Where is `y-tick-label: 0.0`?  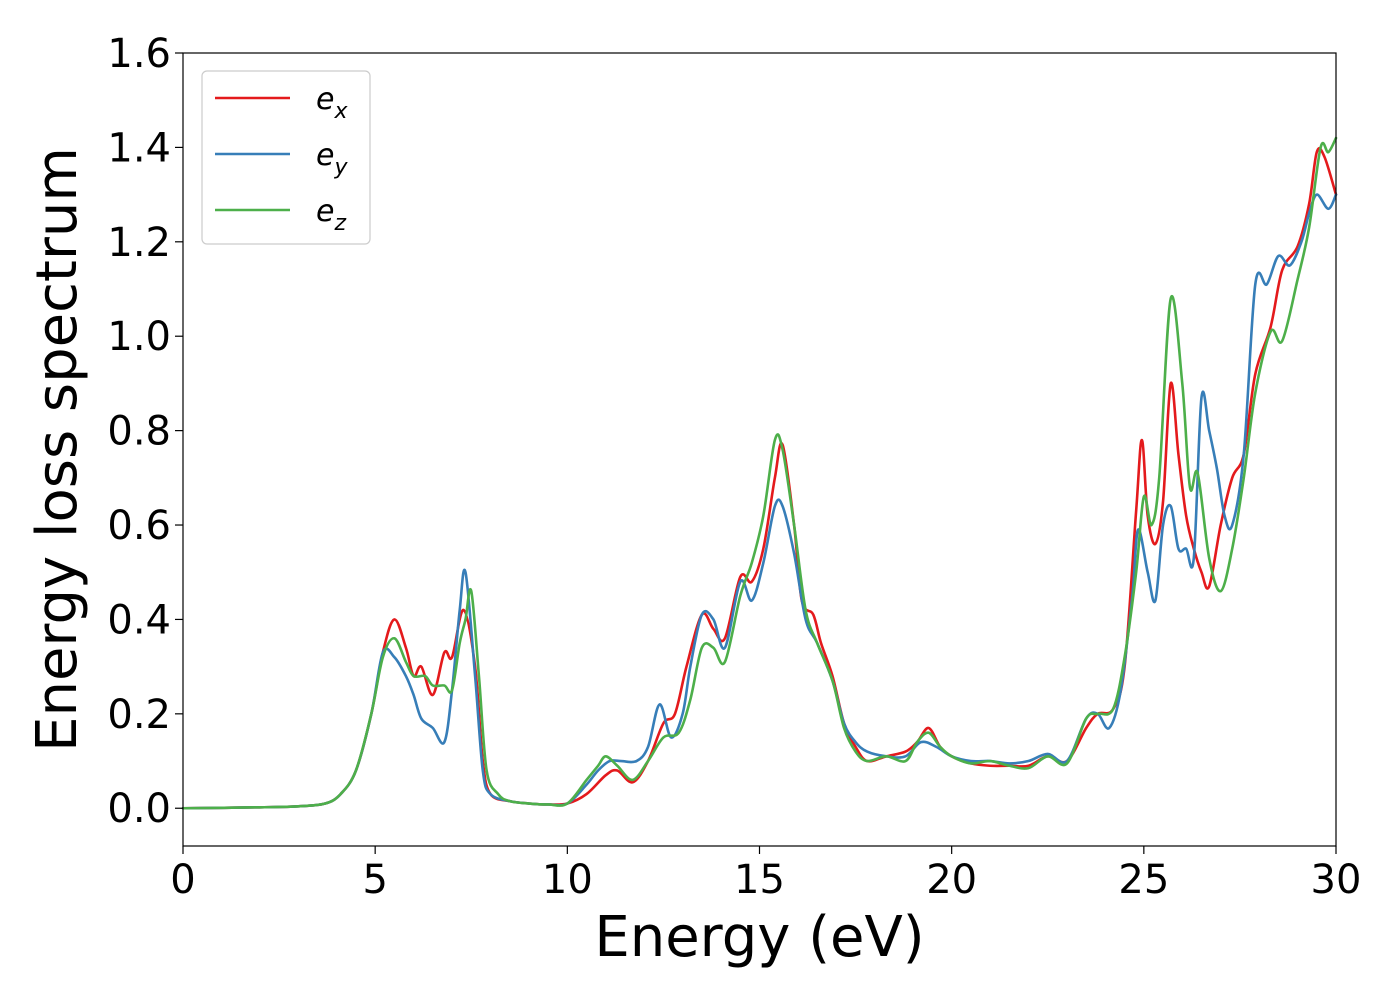
y-tick-label: 0.0 is located at coordinates (139, 809).